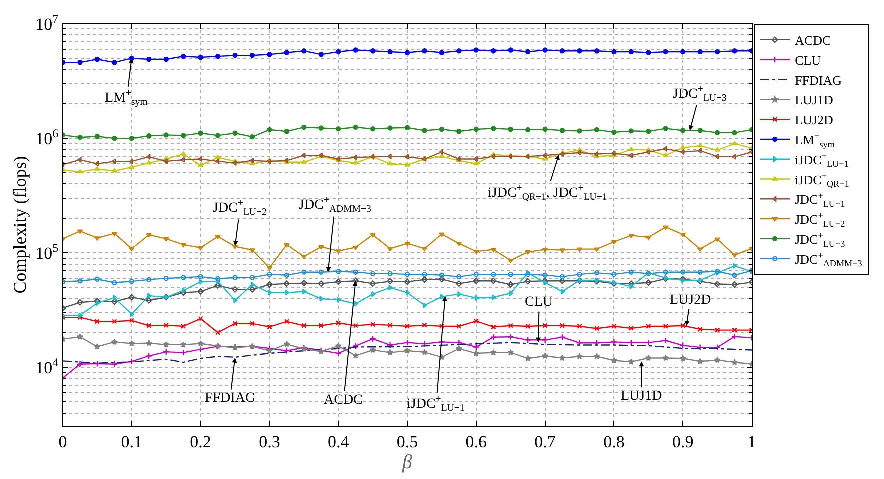  Describe the element at coordinates (407, 442) in the screenshot. I see `x-tick-label: 0.5` at that location.